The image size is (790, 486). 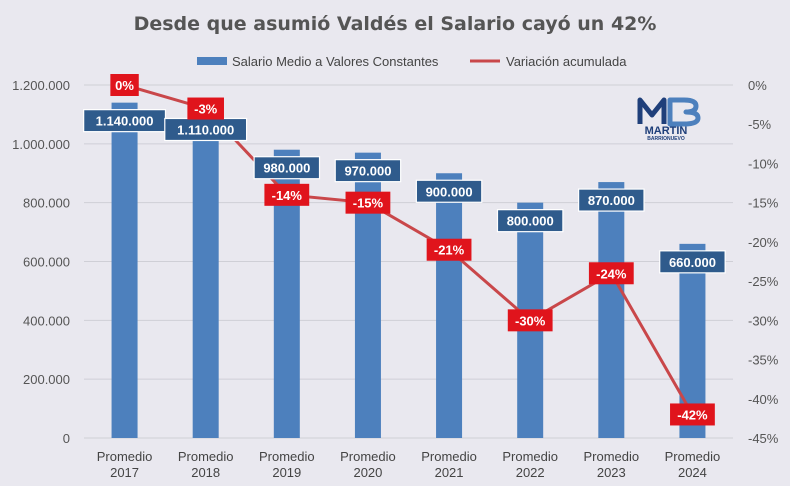 I want to click on right-tick-label: -30%, so click(x=763, y=320).